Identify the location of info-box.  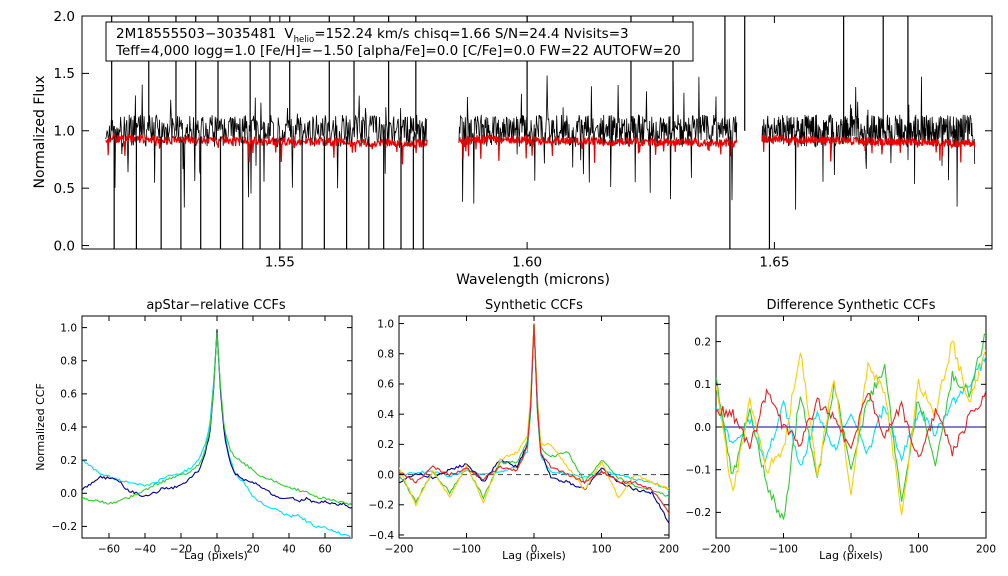
(399, 41).